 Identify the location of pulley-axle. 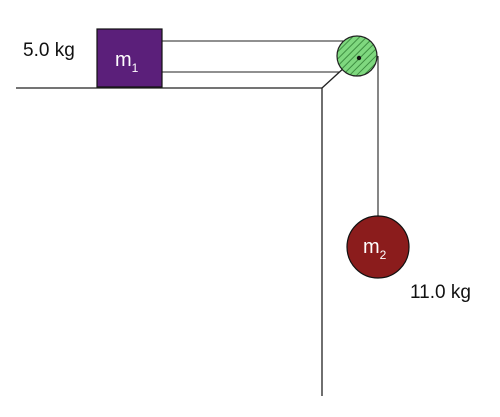
(359, 58).